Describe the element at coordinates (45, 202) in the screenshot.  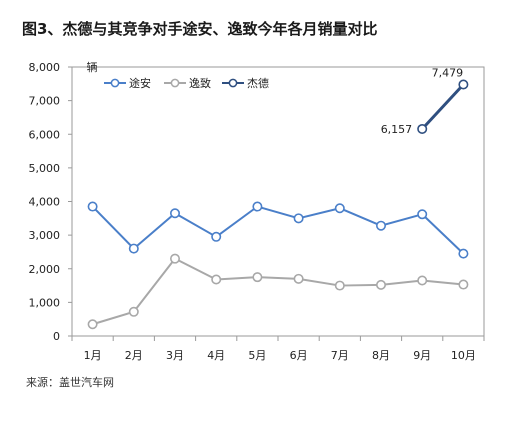
I see `y-tick-label: 4,000` at that location.